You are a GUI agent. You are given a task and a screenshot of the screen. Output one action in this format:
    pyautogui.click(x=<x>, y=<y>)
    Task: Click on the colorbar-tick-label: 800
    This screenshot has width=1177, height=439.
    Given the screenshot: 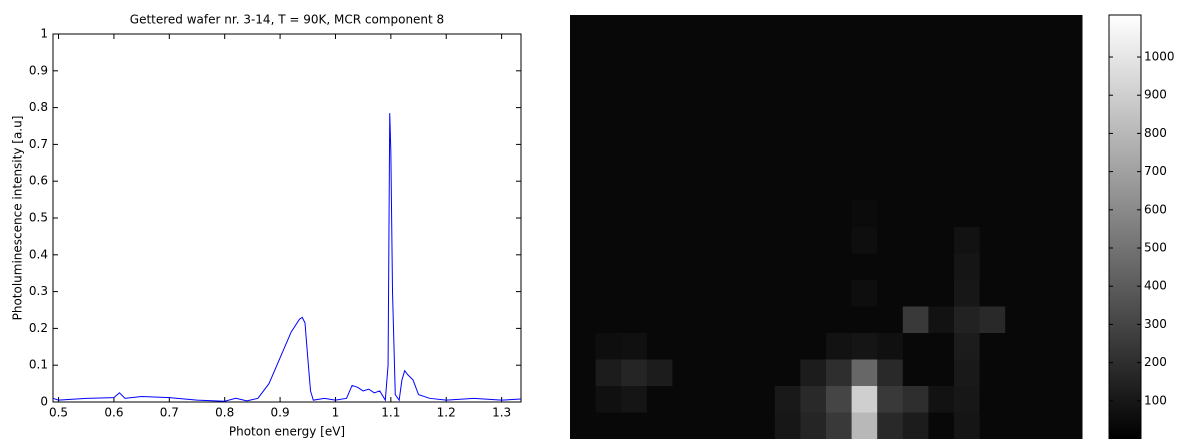 What is the action you would take?
    pyautogui.click(x=1155, y=133)
    